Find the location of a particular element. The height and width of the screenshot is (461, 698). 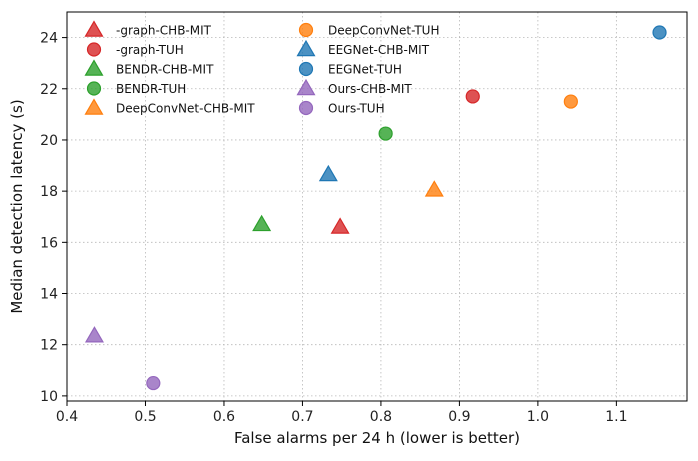

legend-label: -graph-CHB-MIT is located at coordinates (164, 31).